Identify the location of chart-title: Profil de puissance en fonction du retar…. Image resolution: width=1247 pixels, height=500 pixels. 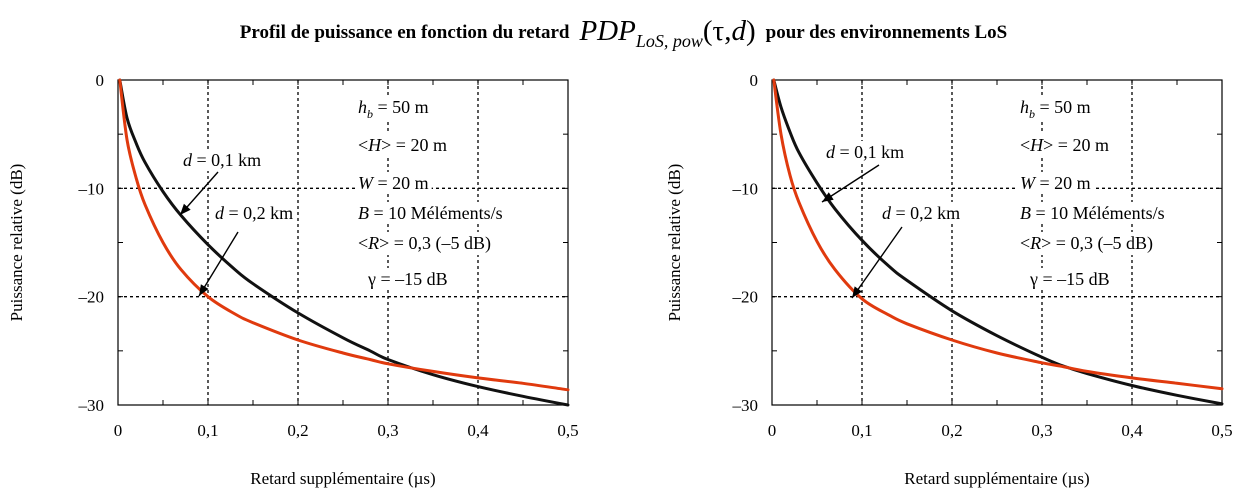
(623, 33).